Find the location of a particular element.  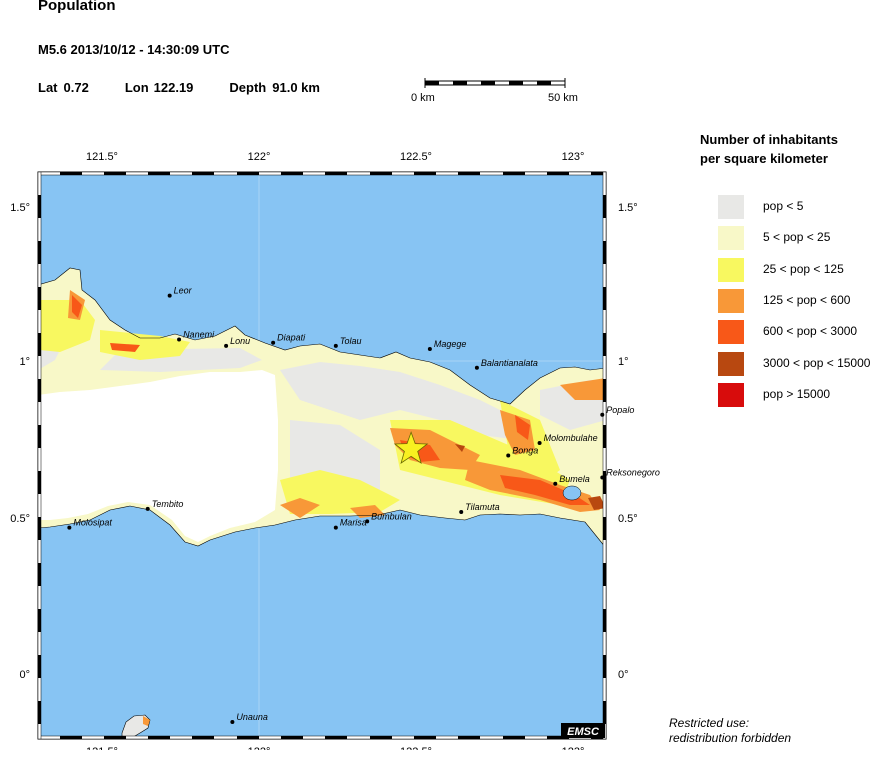

scale-start-label: 0 km is located at coordinates (423, 98).